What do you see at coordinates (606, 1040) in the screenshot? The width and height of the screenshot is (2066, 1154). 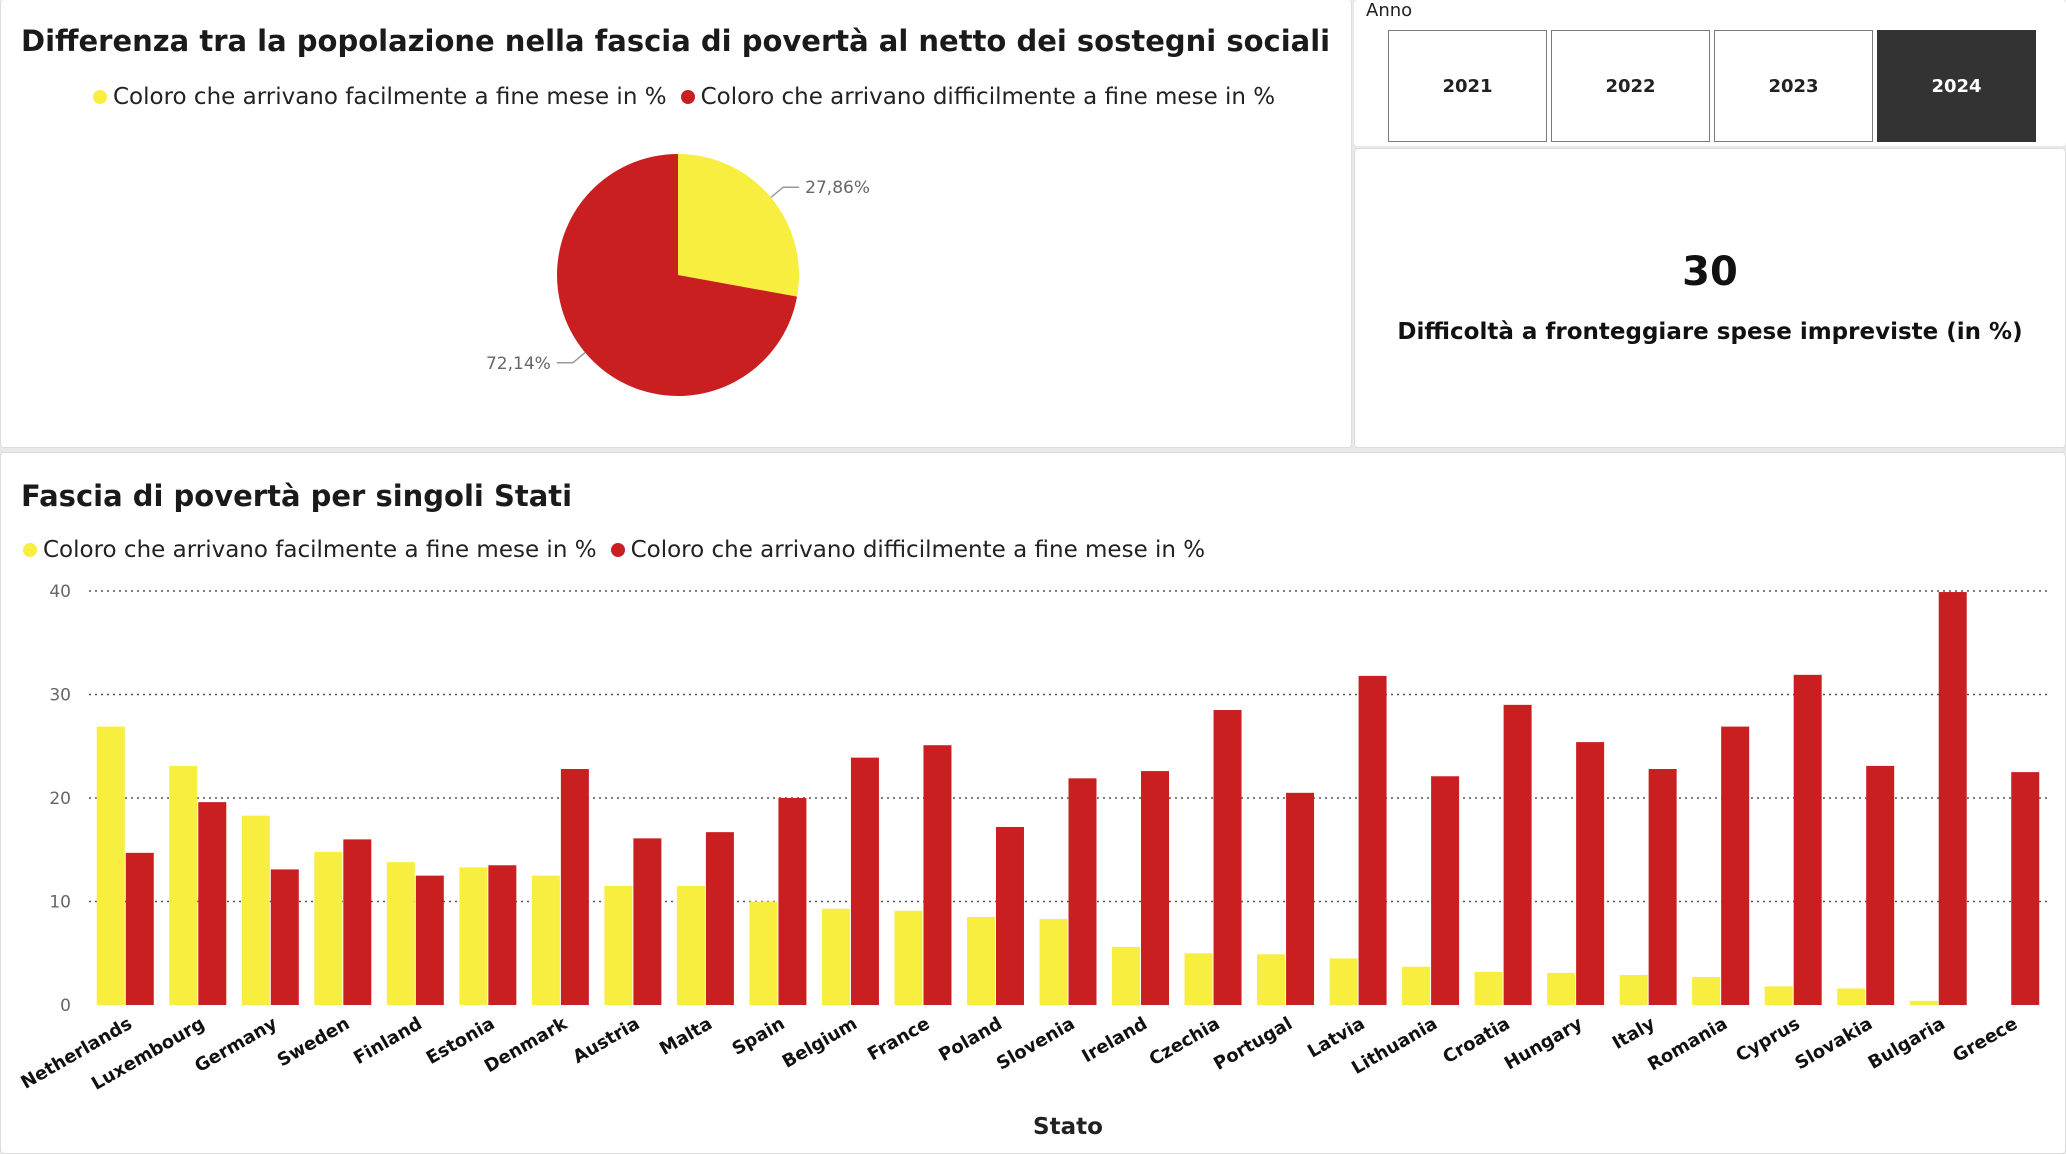 I see `x-tick-label-austria: Austria` at bounding box center [606, 1040].